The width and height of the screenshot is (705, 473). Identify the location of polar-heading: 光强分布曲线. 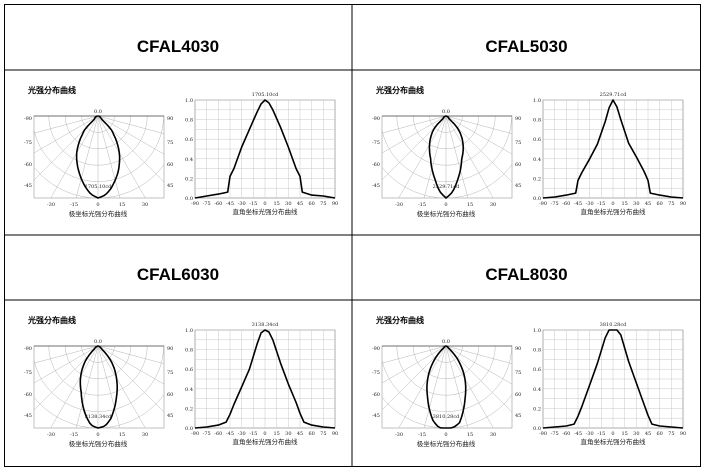
(399, 90).